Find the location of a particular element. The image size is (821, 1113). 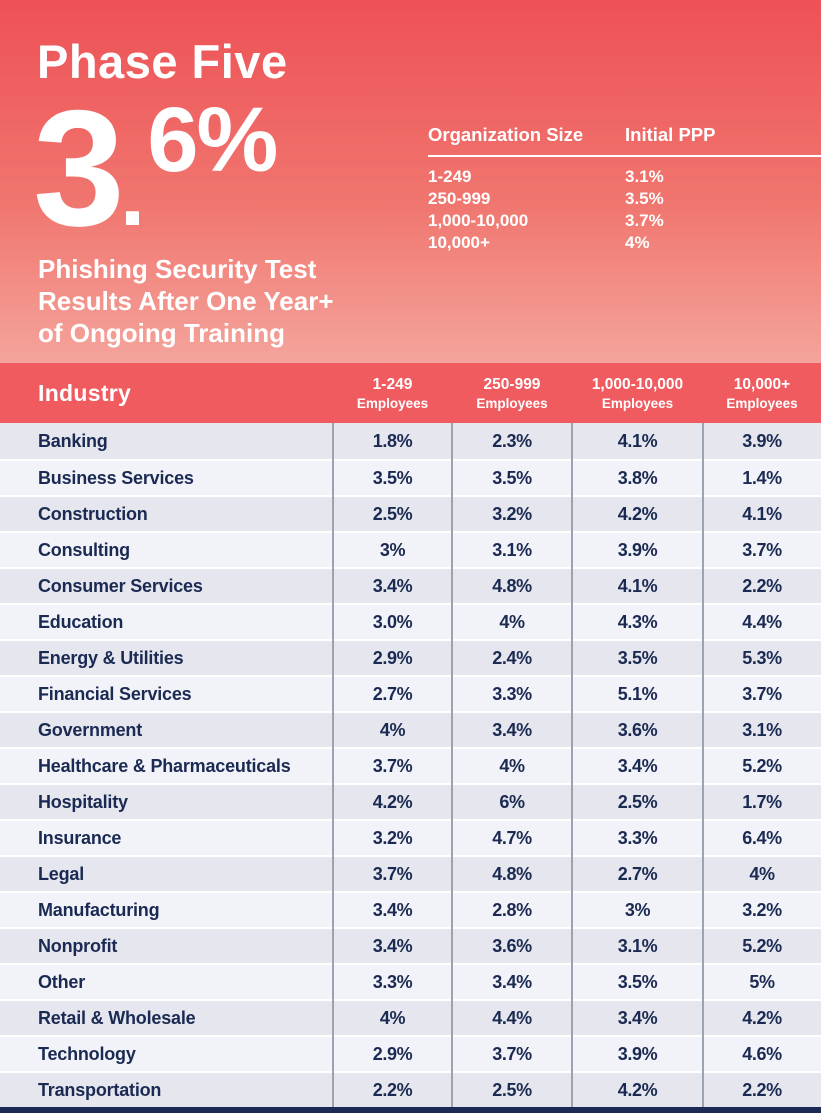

table-row: Business Services 3.5% 3.5% 3.8% 1.4% is located at coordinates (410, 477).